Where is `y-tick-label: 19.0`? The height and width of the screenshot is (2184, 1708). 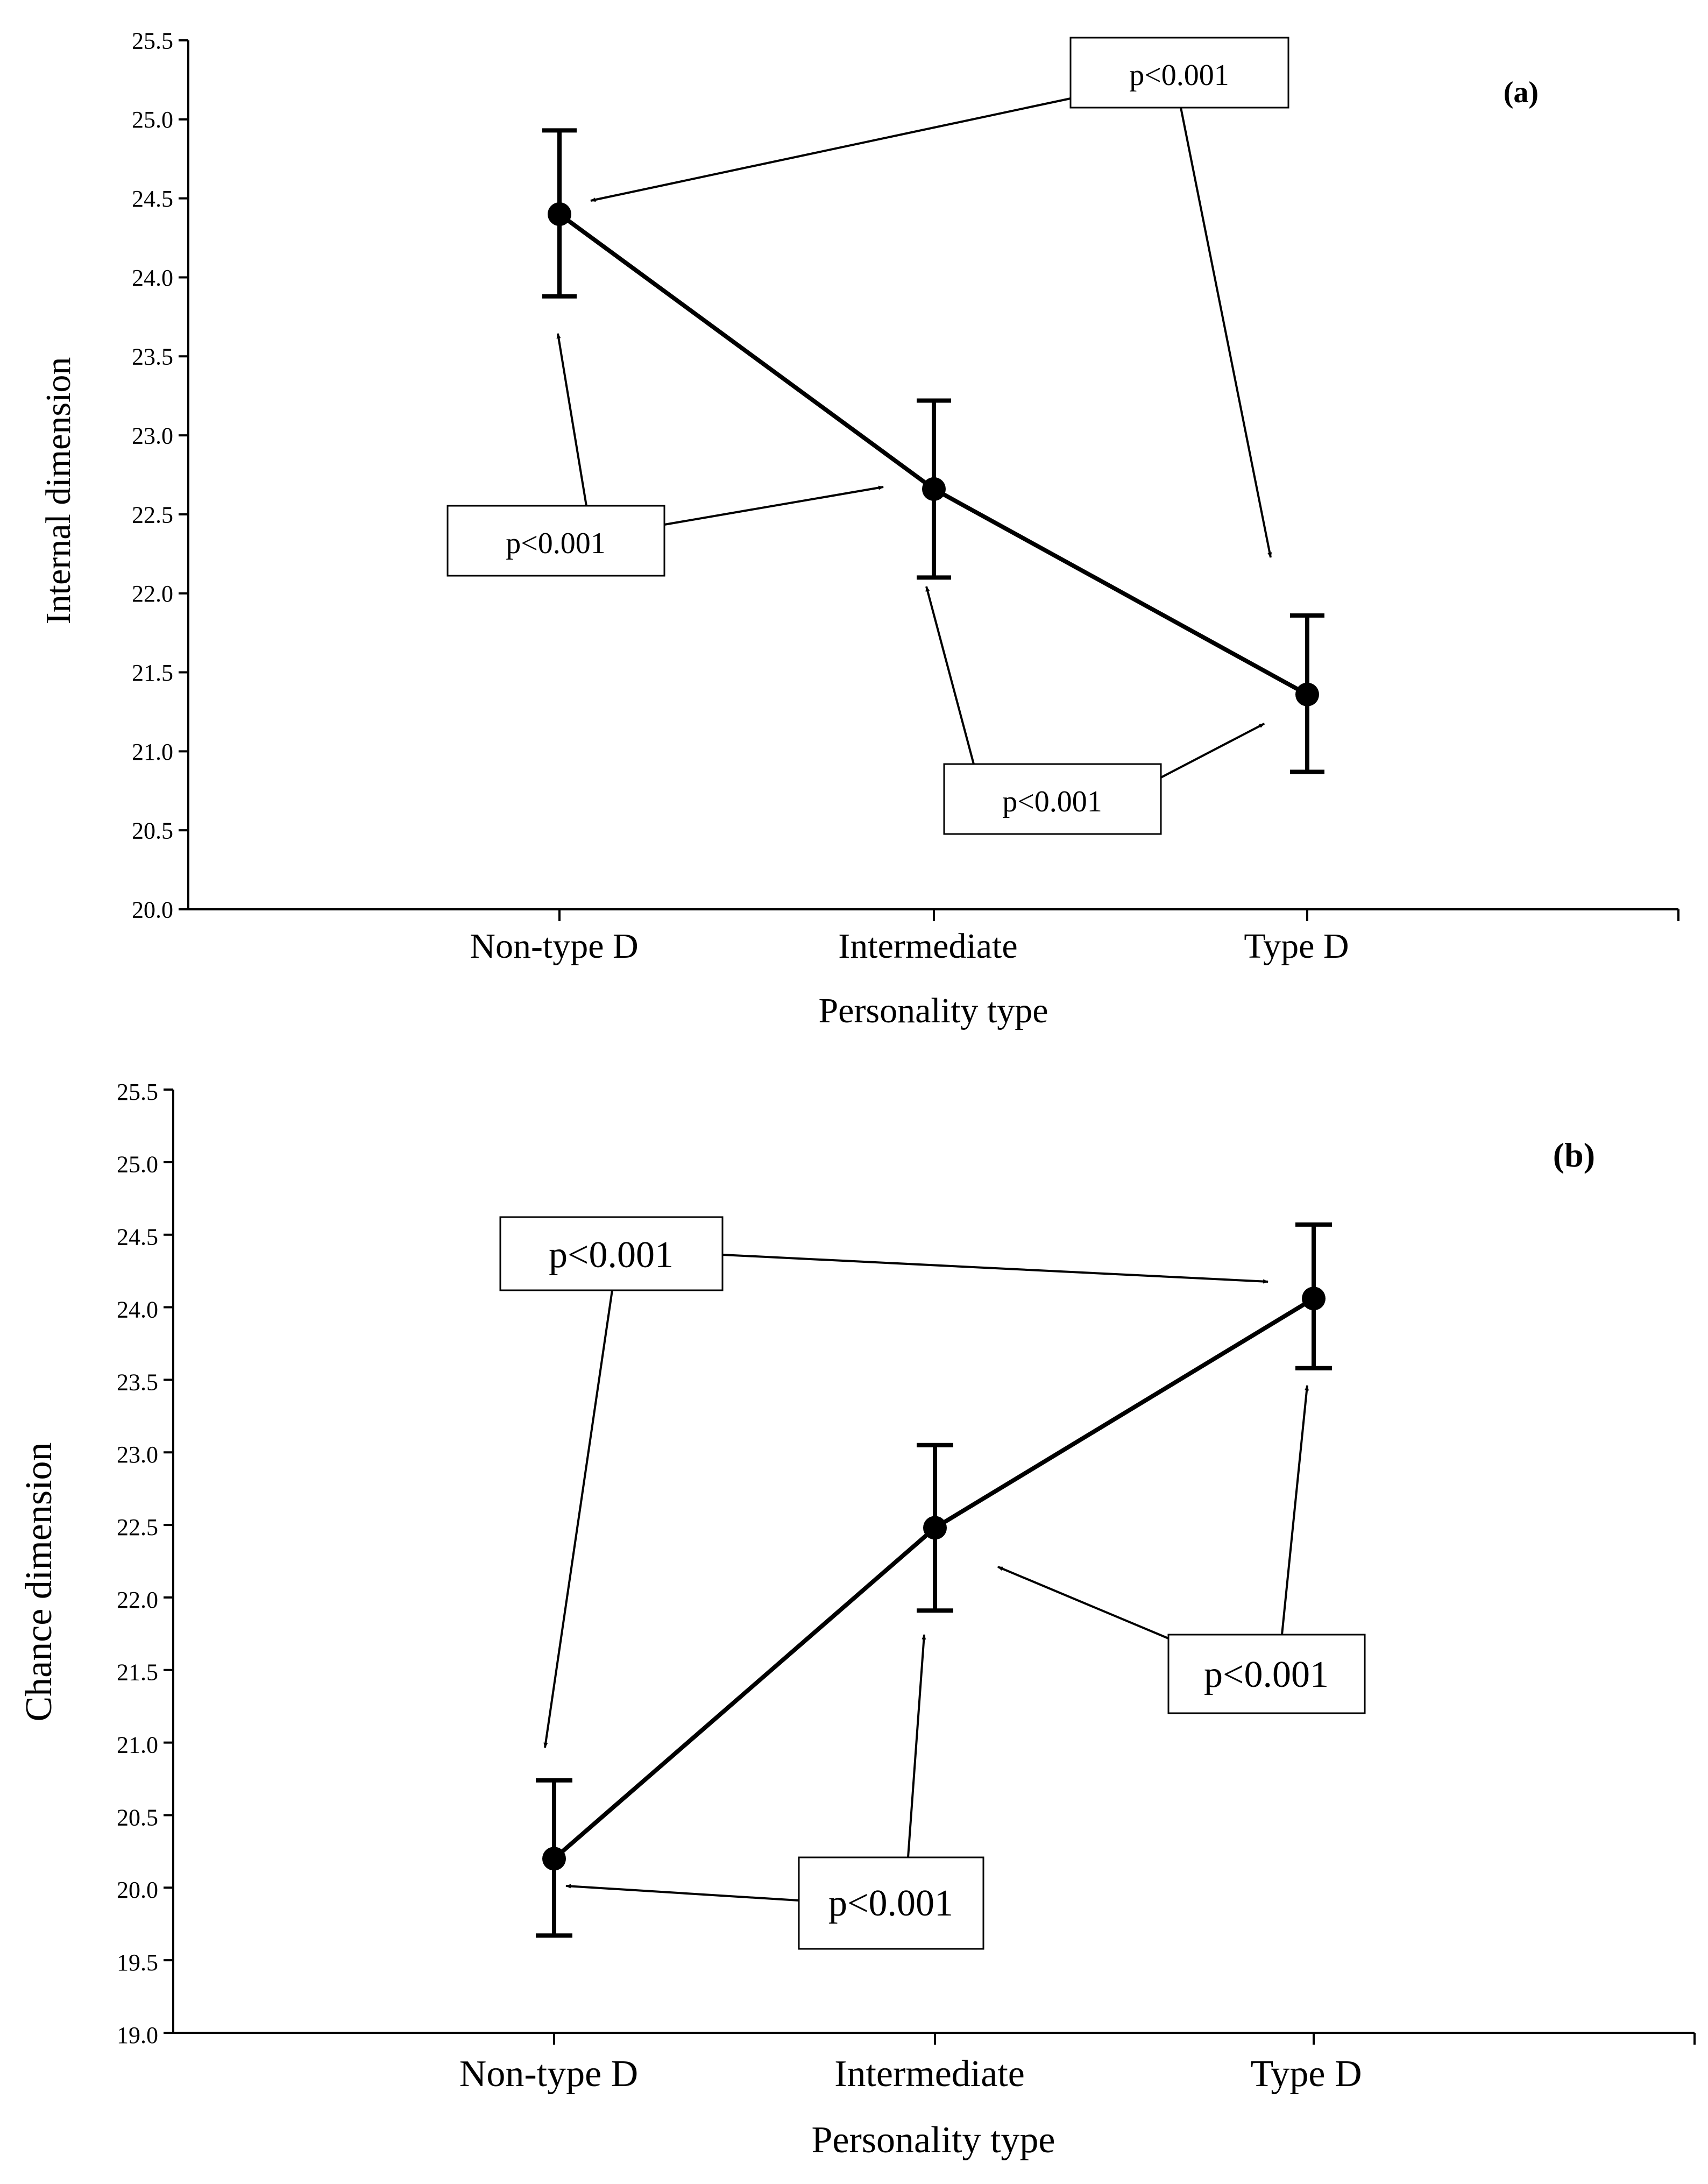
y-tick-label: 19.0 is located at coordinates (137, 2035).